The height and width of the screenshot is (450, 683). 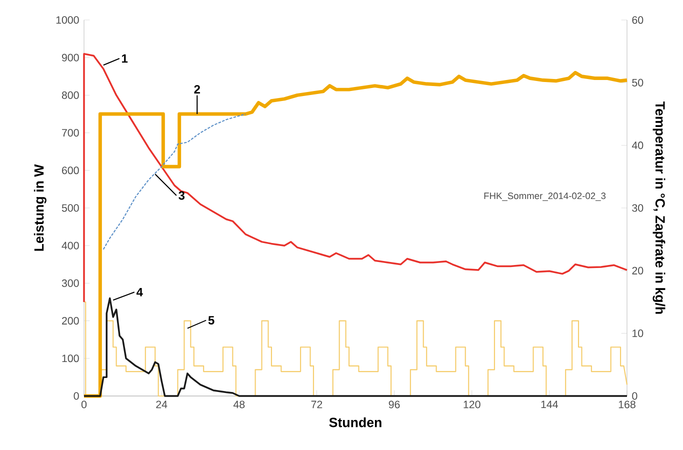 What do you see at coordinates (627, 404) in the screenshot?
I see `x-tick-label: 168` at bounding box center [627, 404].